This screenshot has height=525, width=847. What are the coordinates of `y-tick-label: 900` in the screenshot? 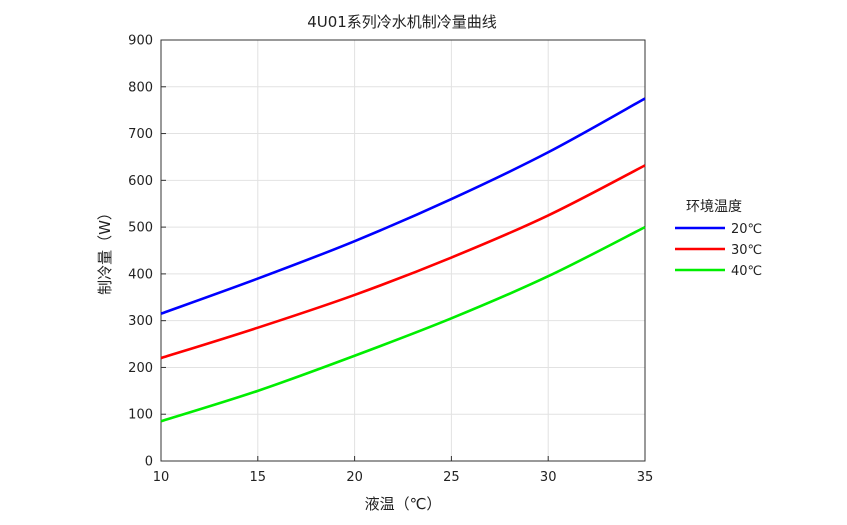 It's located at (140, 41).